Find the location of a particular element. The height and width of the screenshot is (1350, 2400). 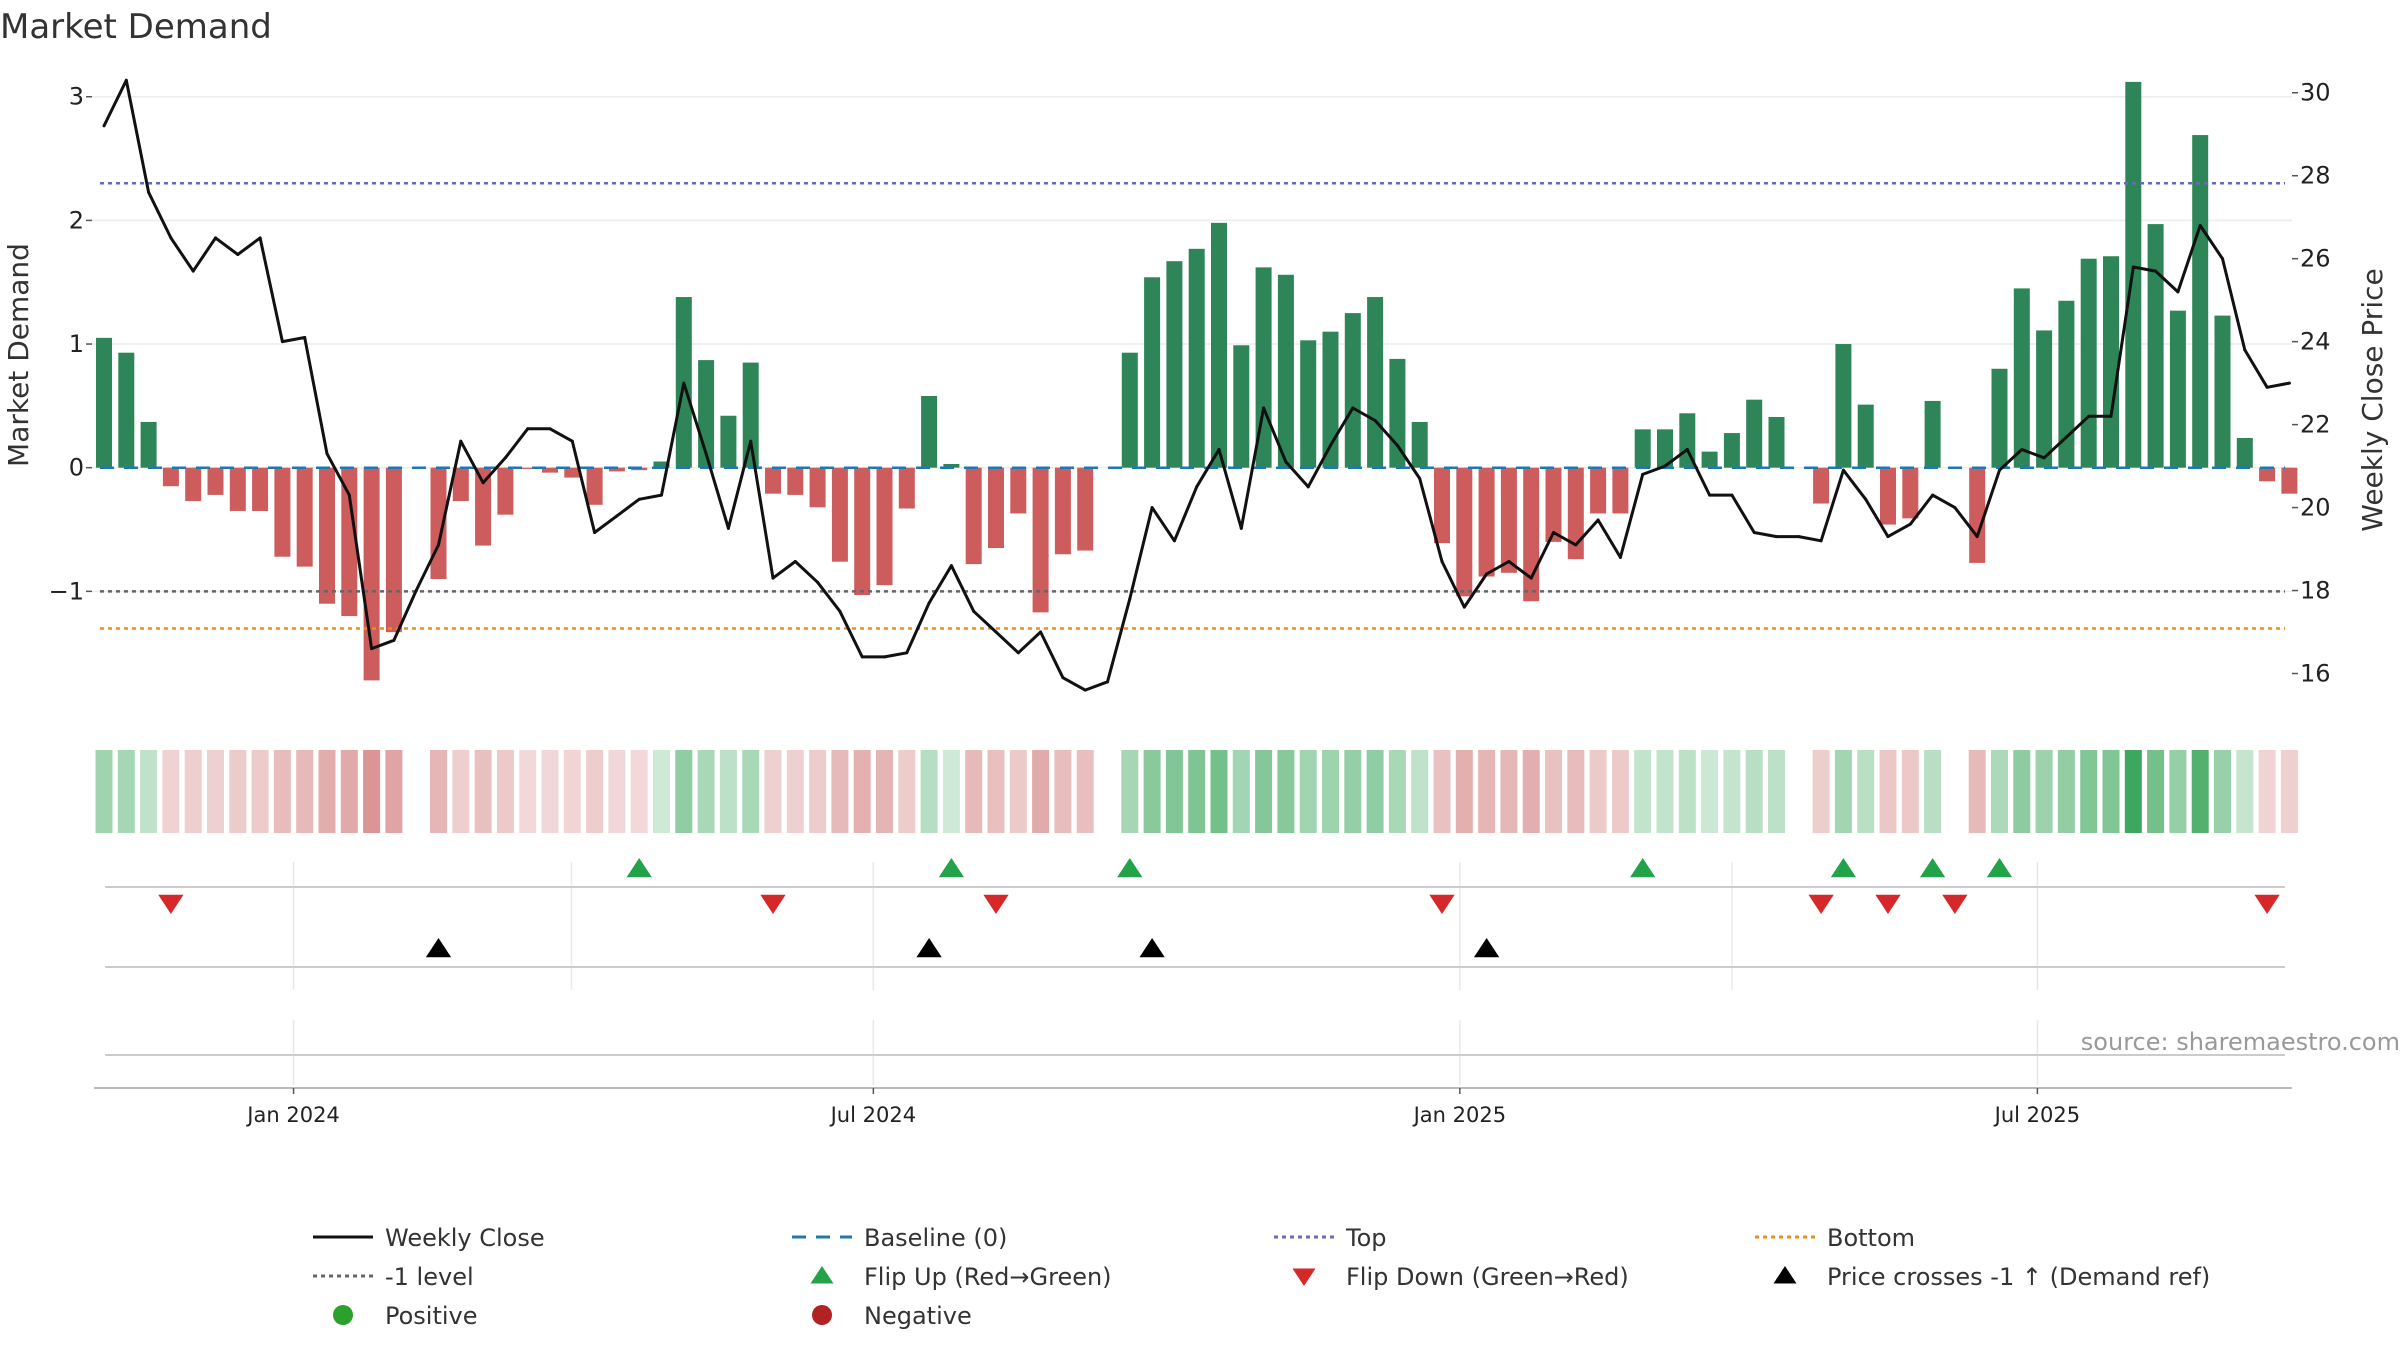

legend-label: Price crosses -1 ↑ (Demand ref) is located at coordinates (2018, 1277).